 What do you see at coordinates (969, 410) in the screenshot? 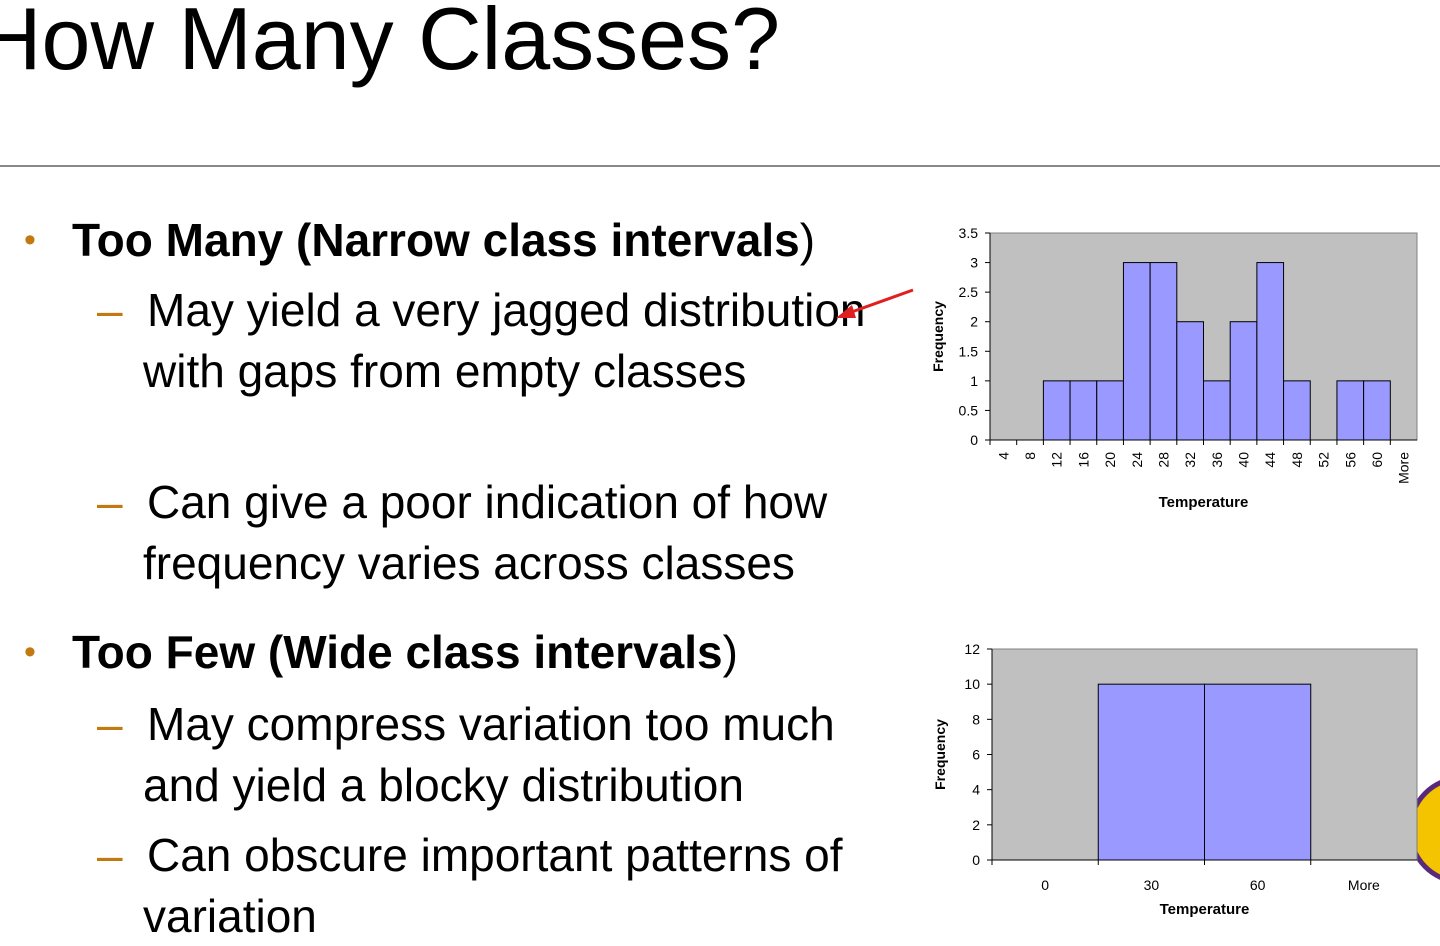
I see `y-tick-label: 0.5` at bounding box center [969, 410].